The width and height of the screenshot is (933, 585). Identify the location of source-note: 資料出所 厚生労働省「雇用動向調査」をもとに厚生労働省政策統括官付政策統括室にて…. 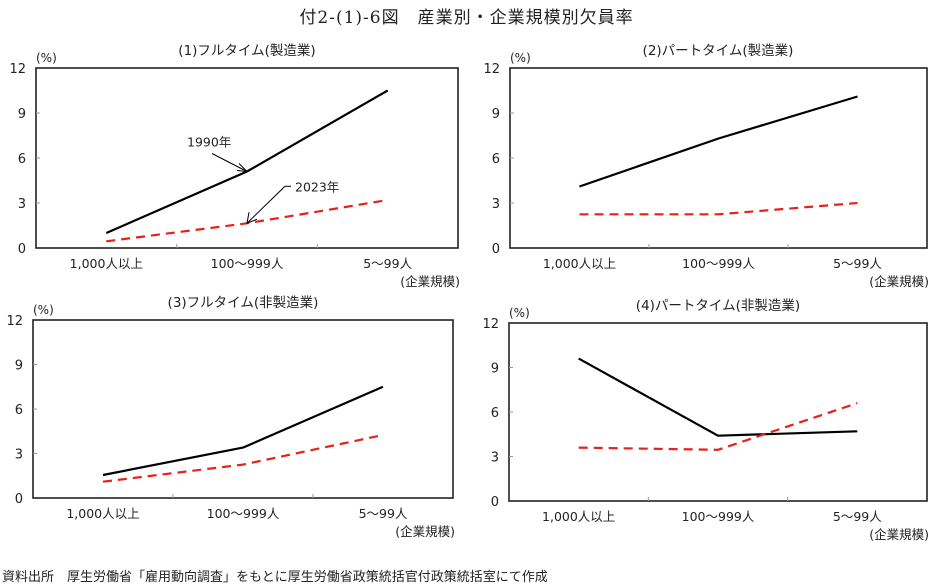
(275, 577).